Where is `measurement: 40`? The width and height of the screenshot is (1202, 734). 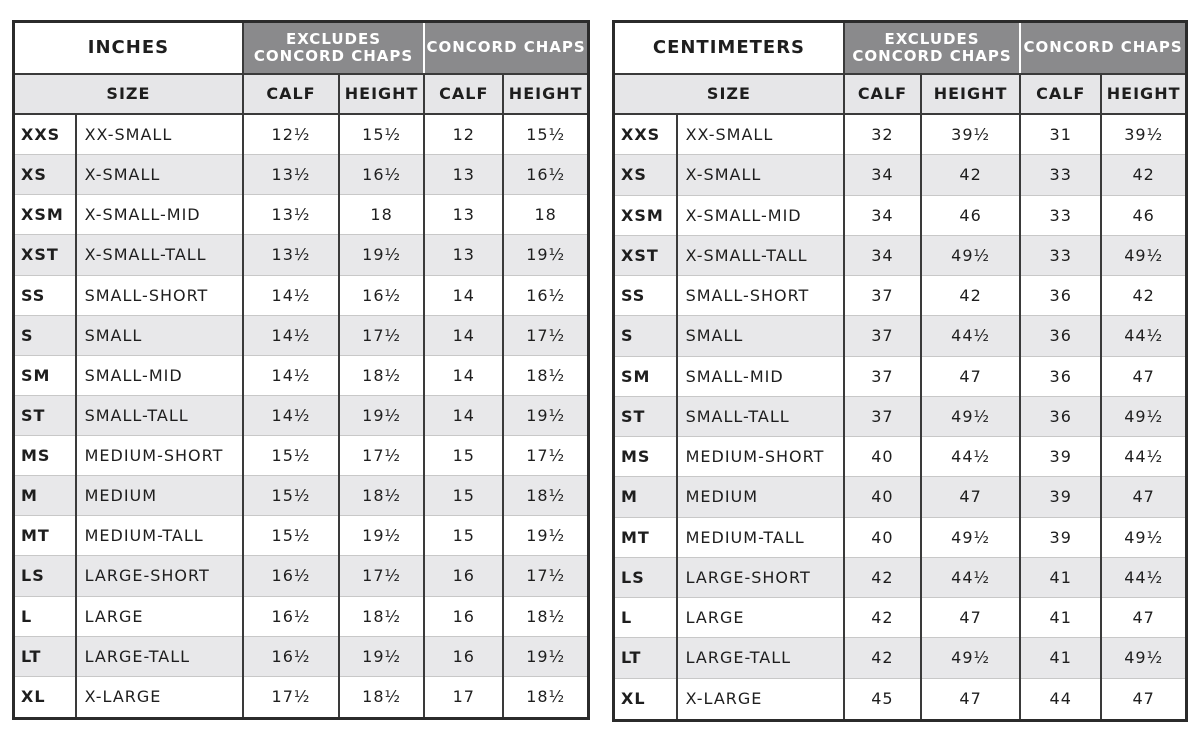
measurement: 40 is located at coordinates (882, 497).